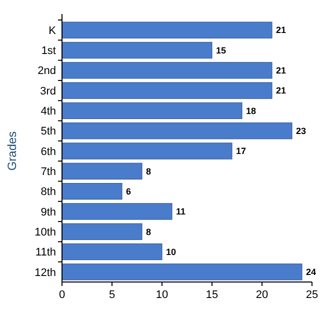 Image resolution: width=330 pixels, height=330 pixels. Describe the element at coordinates (48, 91) in the screenshot. I see `y-tick-label: 3rd` at that location.